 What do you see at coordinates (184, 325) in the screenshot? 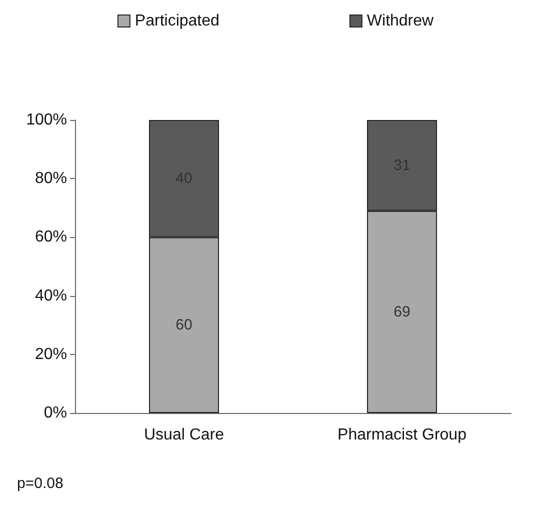
I see `data-label: 60` at bounding box center [184, 325].